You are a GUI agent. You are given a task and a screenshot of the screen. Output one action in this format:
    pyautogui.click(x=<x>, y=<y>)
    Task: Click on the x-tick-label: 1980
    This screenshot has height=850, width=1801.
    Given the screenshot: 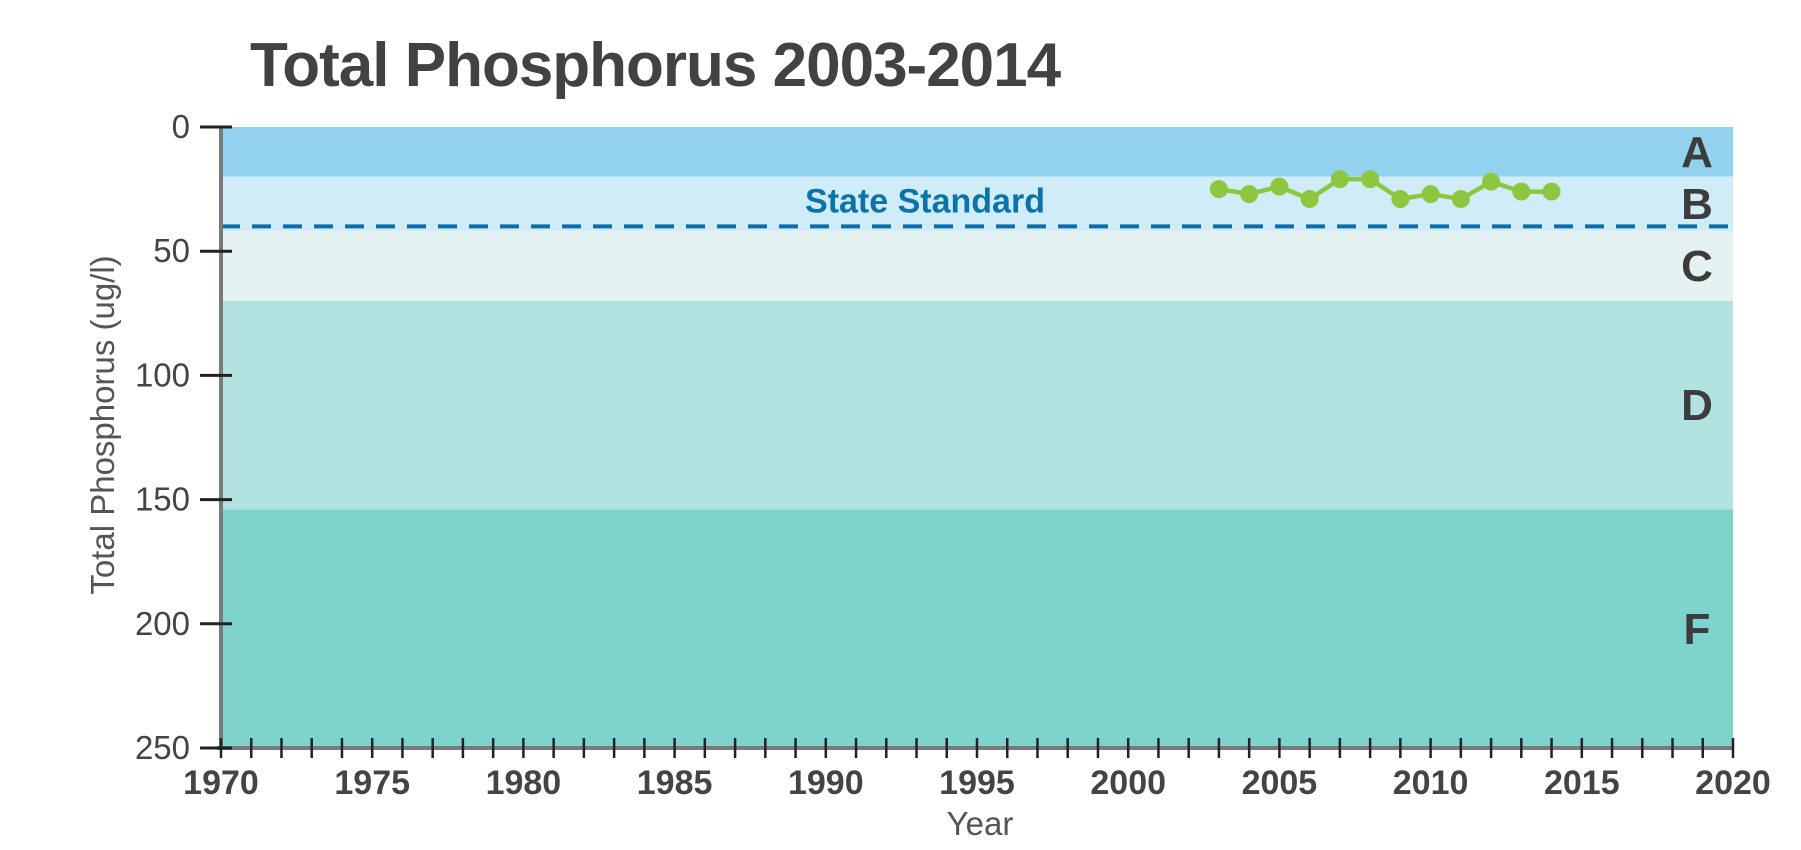 What is the action you would take?
    pyautogui.click(x=524, y=783)
    